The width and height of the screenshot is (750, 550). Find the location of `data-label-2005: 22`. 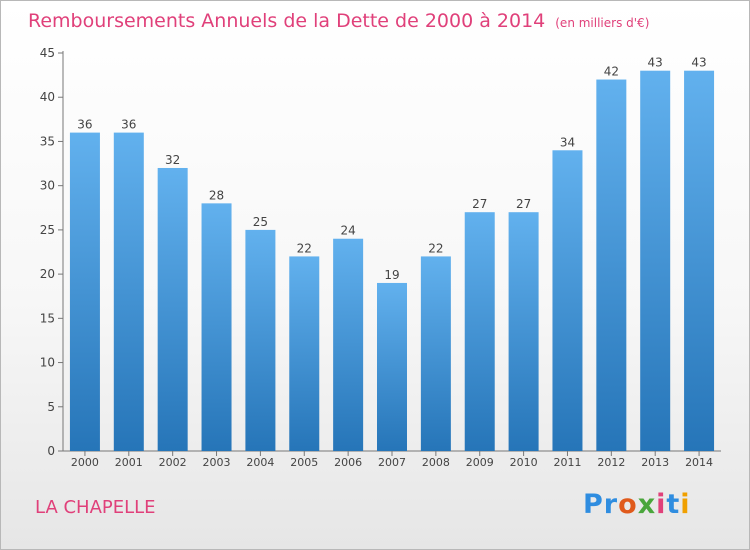

data-label-2005: 22 is located at coordinates (304, 248).